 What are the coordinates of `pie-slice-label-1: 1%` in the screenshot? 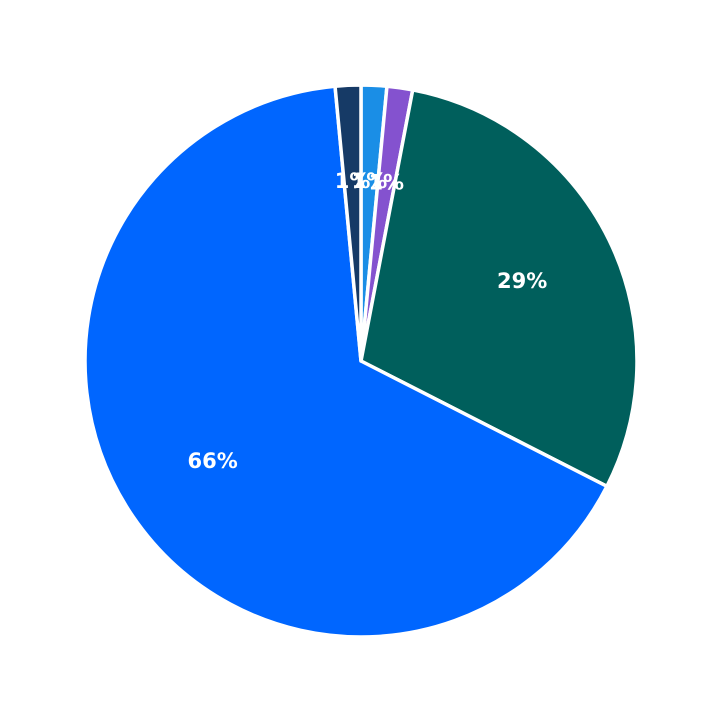 It's located at (386, 182).